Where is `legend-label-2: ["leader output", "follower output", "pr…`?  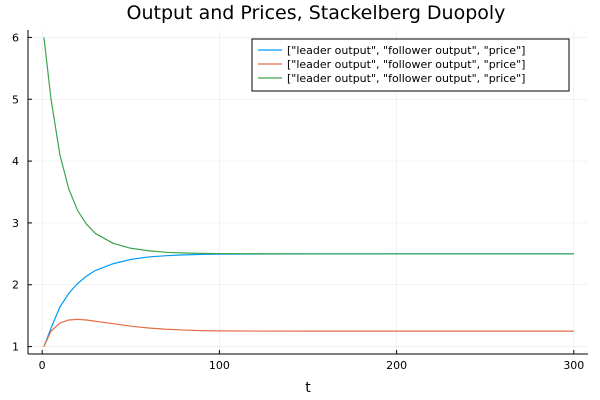 legend-label-2: ["leader output", "follower output", "pr… is located at coordinates (406, 64).